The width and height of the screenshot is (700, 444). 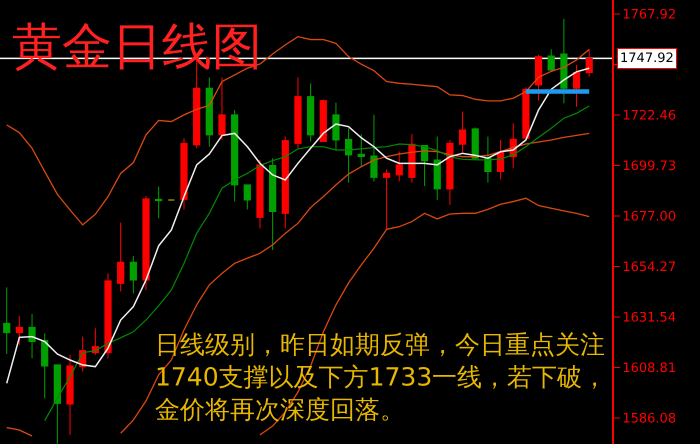 What do you see at coordinates (649, 166) in the screenshot?
I see `y-tick-label: 1699.73` at bounding box center [649, 166].